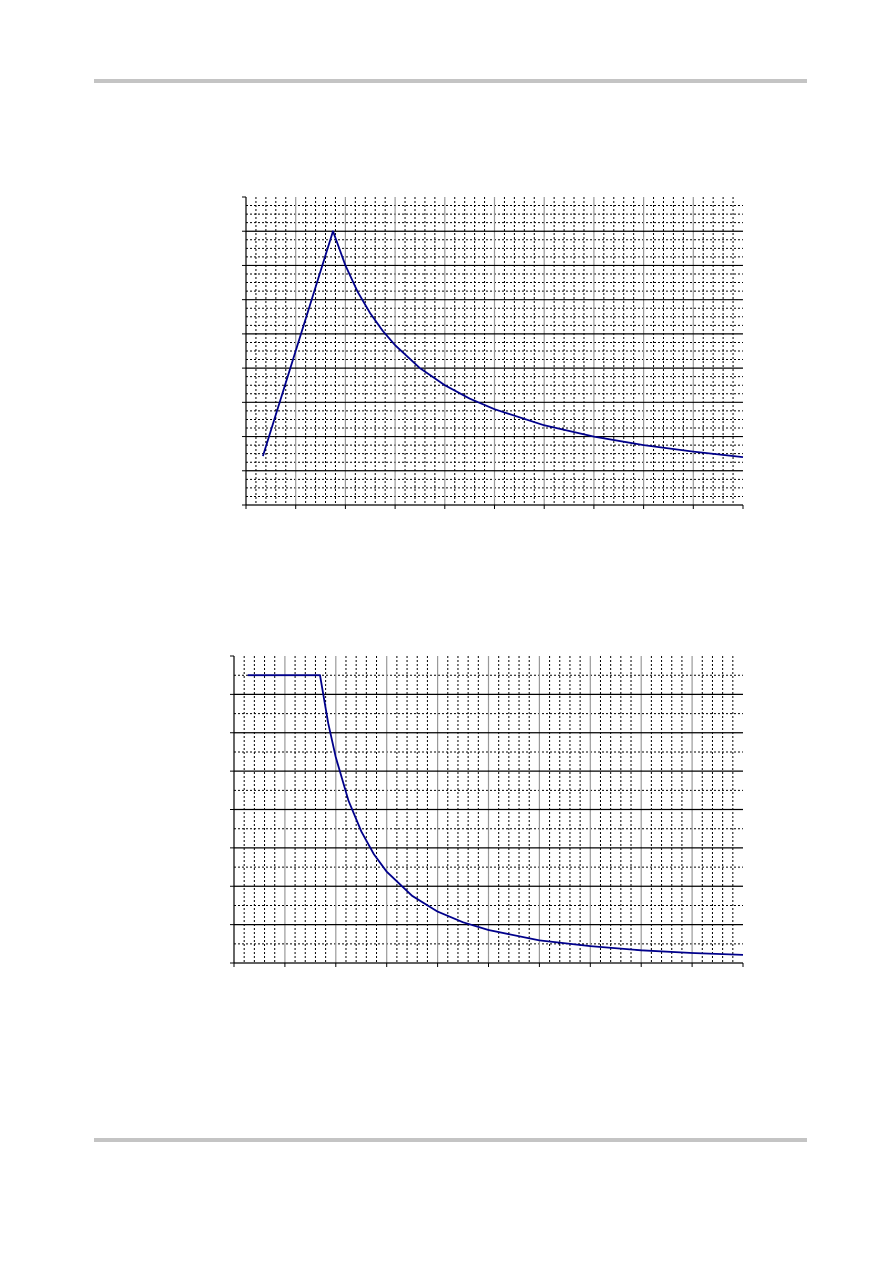 This screenshot has height=1263, width=893. Describe the element at coordinates (450, 1140) in the screenshot. I see `footer-rule` at that location.